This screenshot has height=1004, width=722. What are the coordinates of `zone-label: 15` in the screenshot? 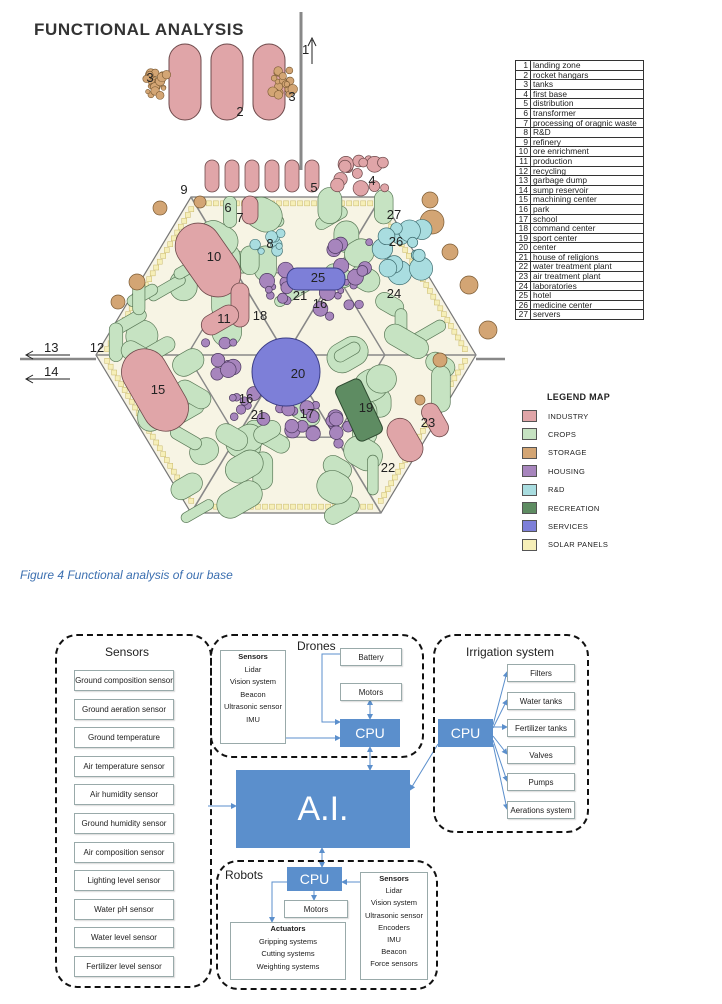 It's located at (158, 389).